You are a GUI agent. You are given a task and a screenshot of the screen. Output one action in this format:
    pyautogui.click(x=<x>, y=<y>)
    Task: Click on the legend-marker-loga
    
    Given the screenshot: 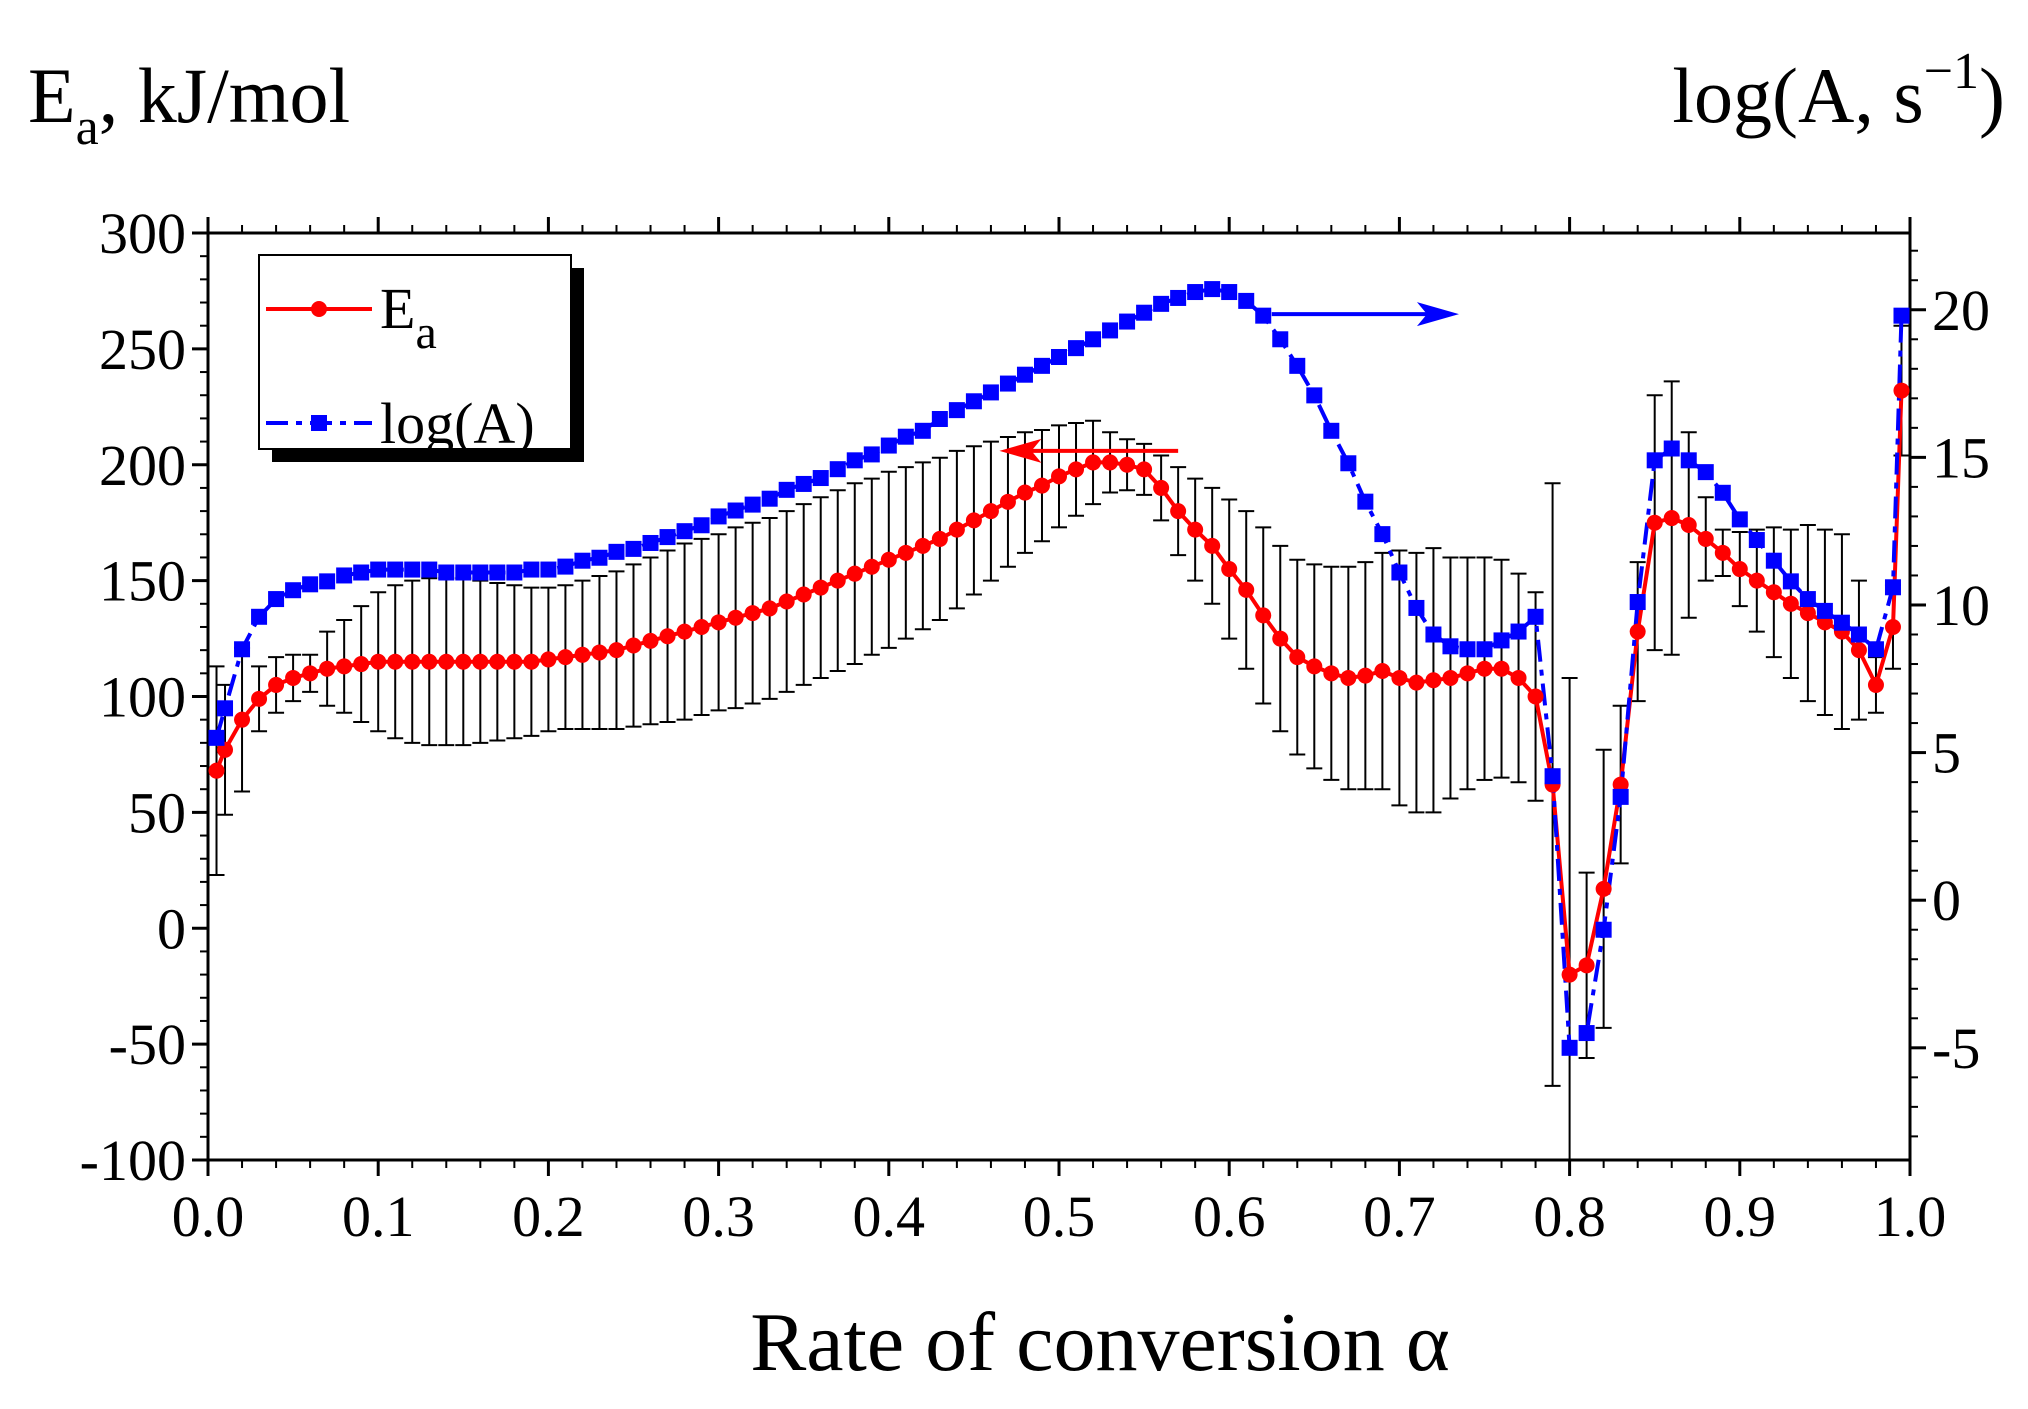 What is the action you would take?
    pyautogui.click(x=319, y=423)
    